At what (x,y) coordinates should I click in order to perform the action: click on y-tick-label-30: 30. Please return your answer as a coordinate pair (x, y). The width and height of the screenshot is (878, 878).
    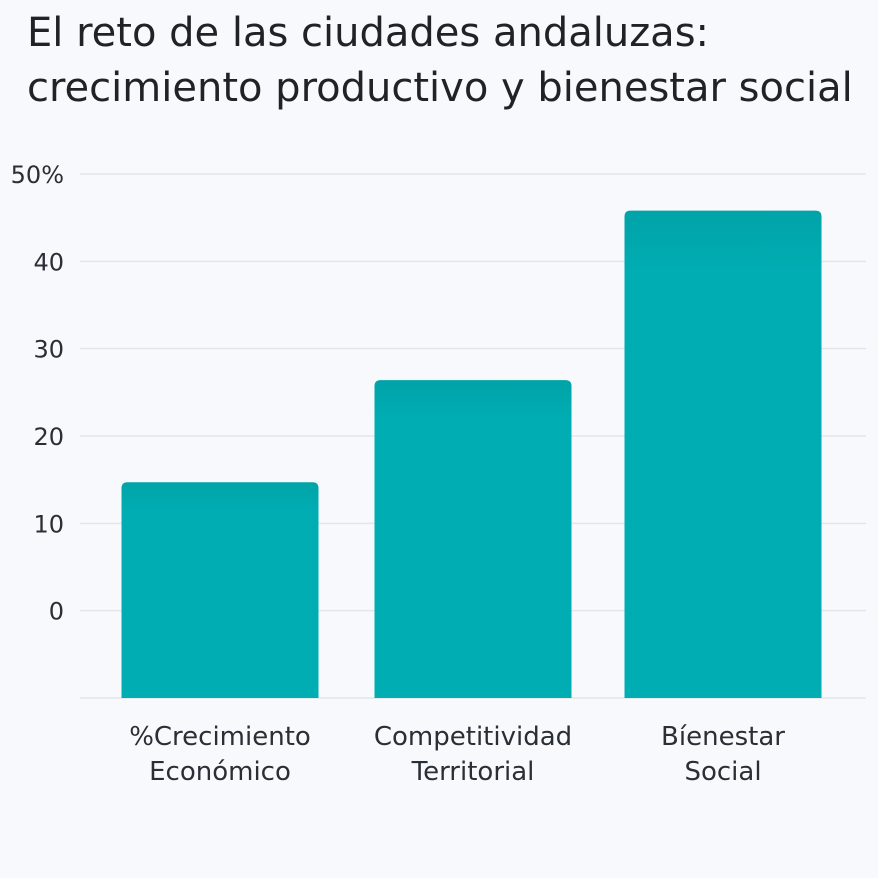
    Looking at the image, I should click on (48, 350).